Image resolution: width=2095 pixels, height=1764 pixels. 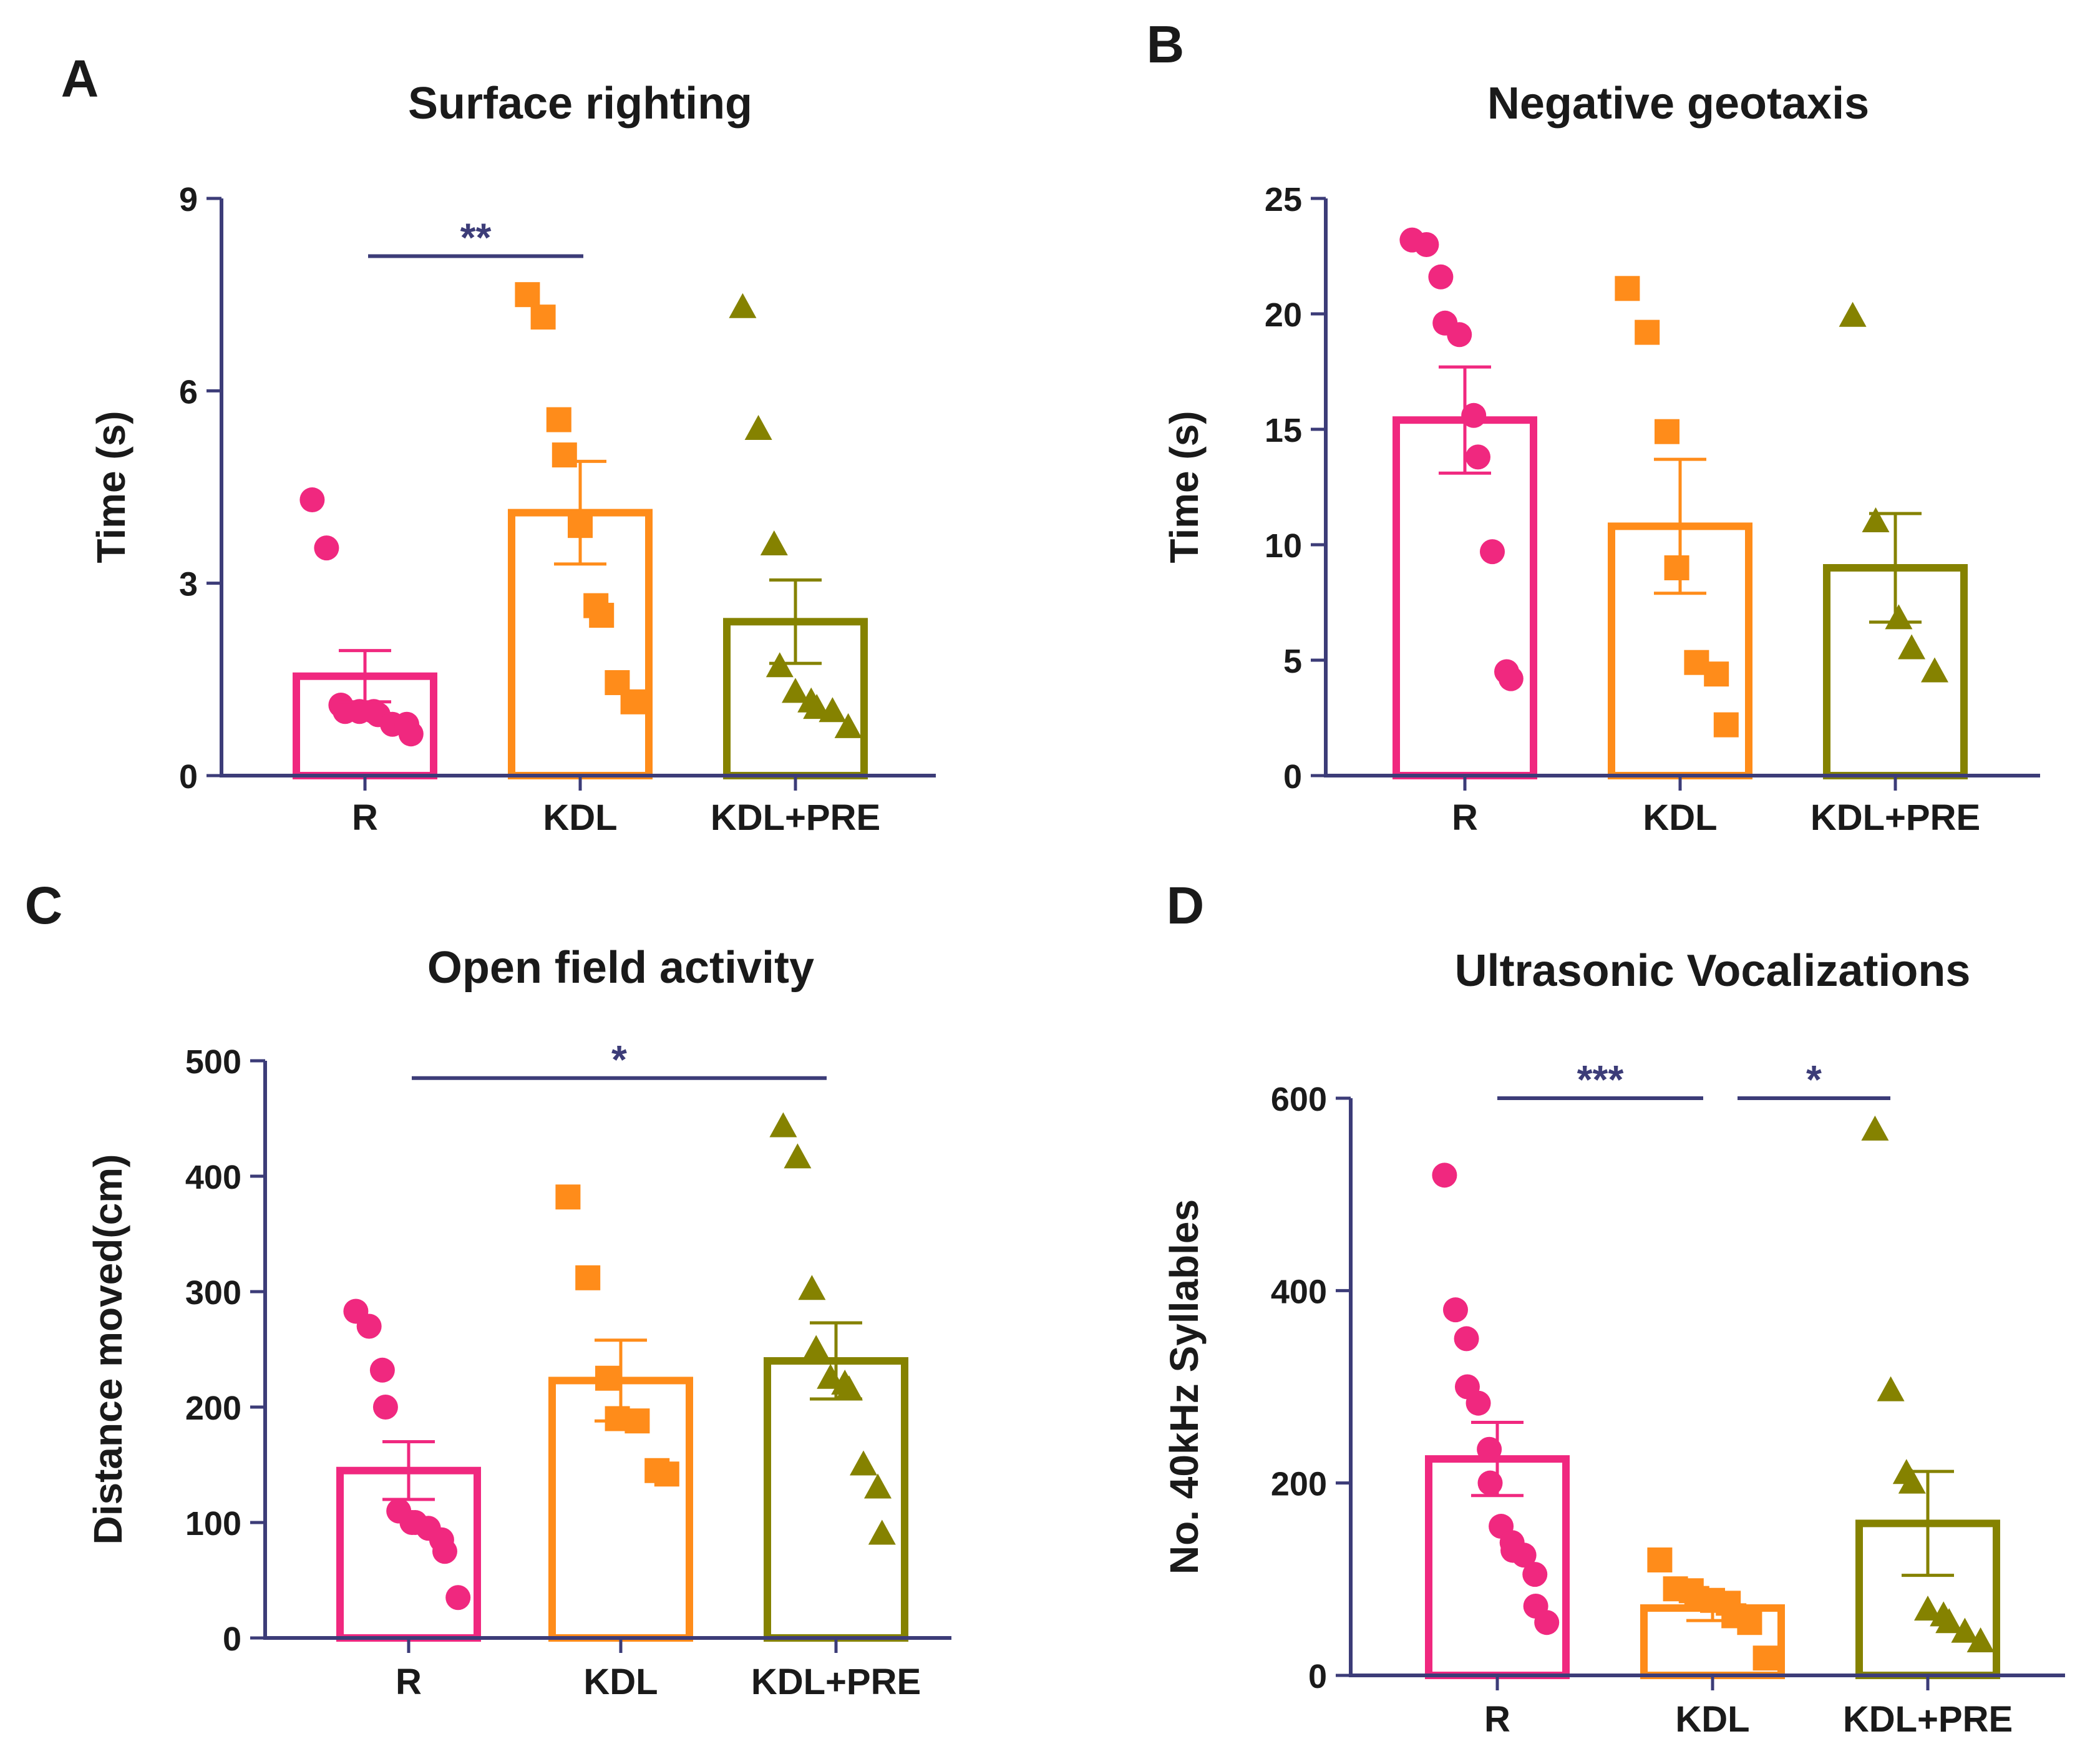 I want to click on y-tick-label: 9, so click(x=188, y=199).